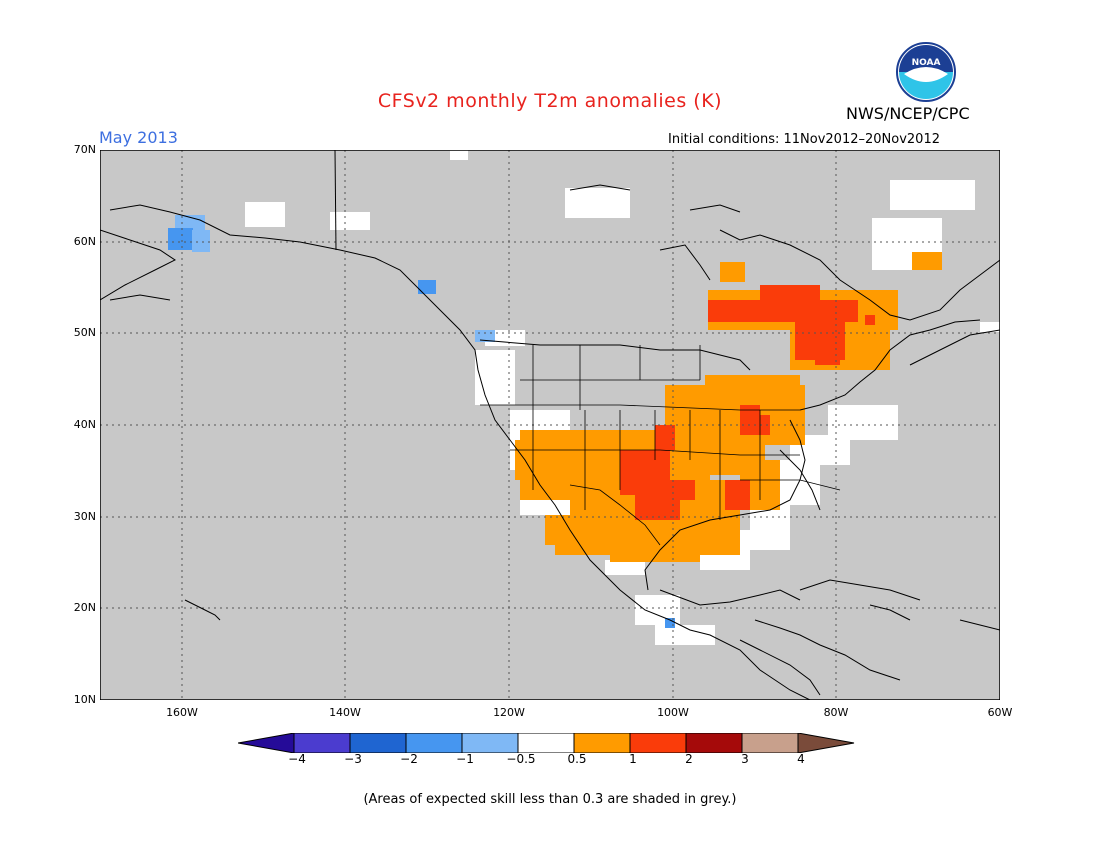  Describe the element at coordinates (84, 332) in the screenshot. I see `lat-label-50n: 50N` at that location.